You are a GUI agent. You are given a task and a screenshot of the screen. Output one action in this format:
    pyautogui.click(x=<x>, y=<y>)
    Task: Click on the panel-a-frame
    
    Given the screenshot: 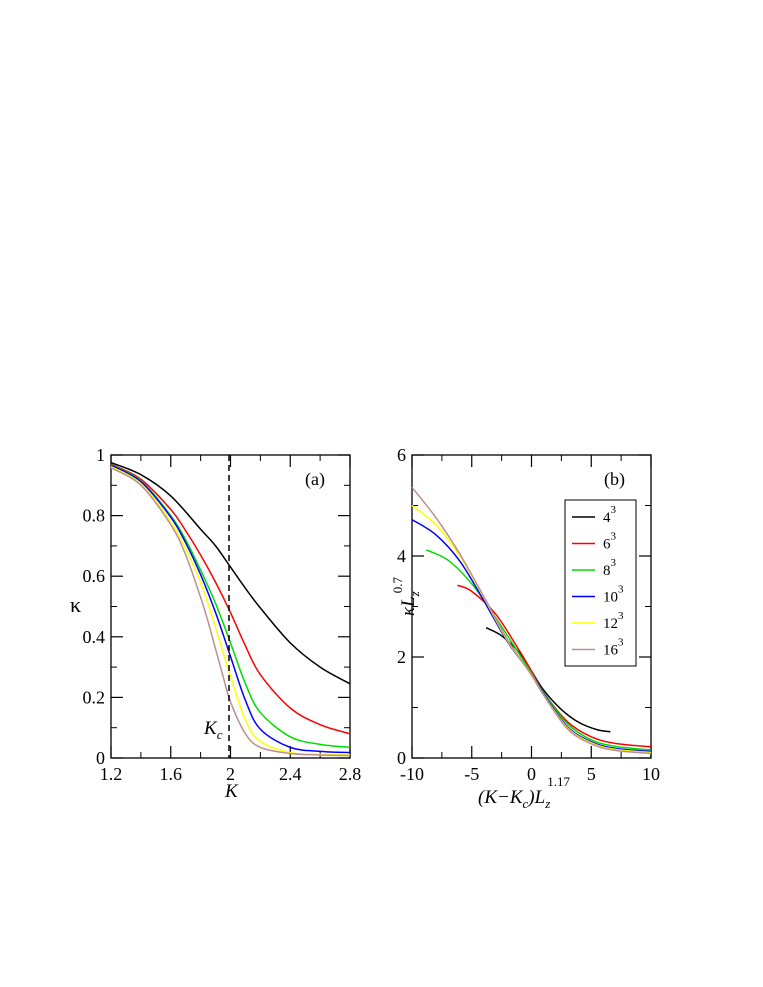 What is the action you would take?
    pyautogui.click(x=230, y=606)
    